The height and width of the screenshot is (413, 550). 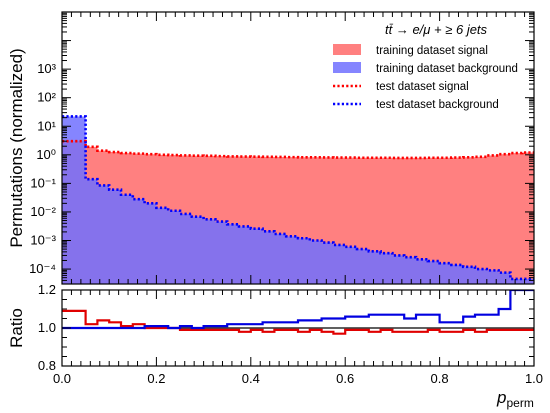 I want to click on legend-label-1: training dataset background, so click(x=447, y=69).